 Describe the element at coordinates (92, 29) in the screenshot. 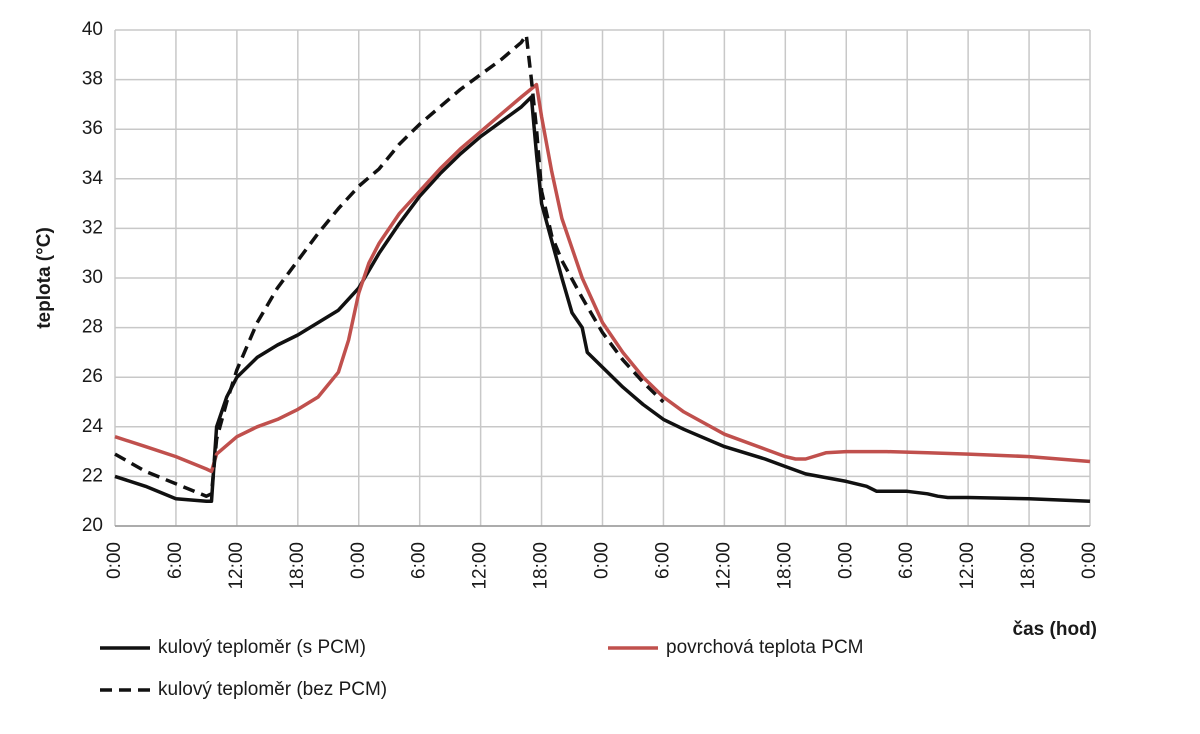

I see `y-tick-label: 40` at that location.